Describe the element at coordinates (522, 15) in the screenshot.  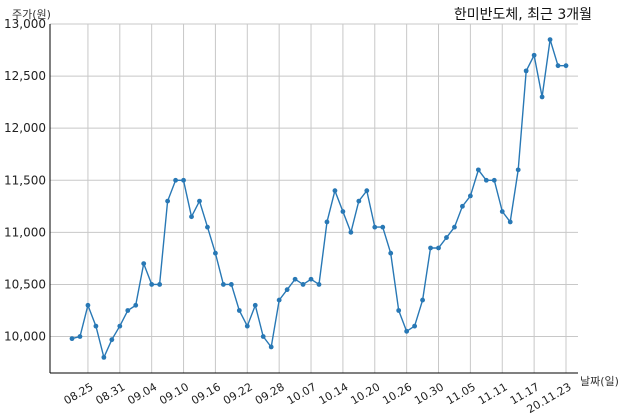
I see `chart-title: 한미반도체, 최근 3개월` at that location.